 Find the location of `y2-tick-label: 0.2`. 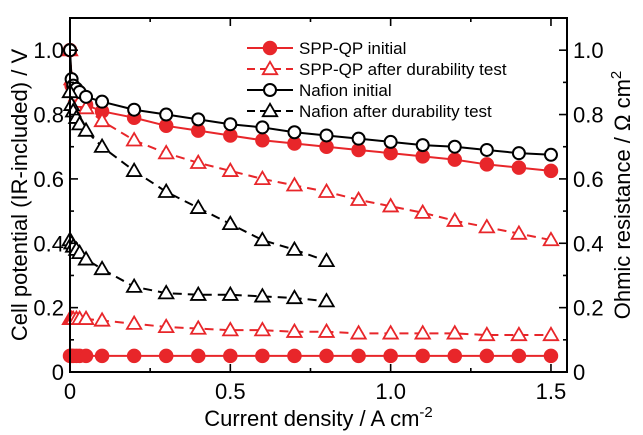

y2-tick-label: 0.2 is located at coordinates (588, 308).